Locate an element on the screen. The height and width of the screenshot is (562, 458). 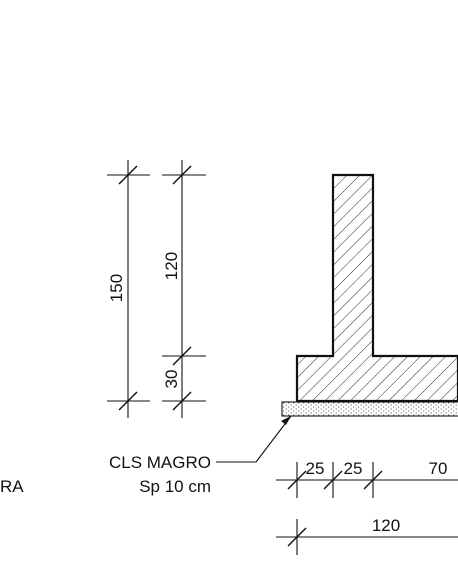
dimension-label-stem-height: 120 is located at coordinates (171, 266).